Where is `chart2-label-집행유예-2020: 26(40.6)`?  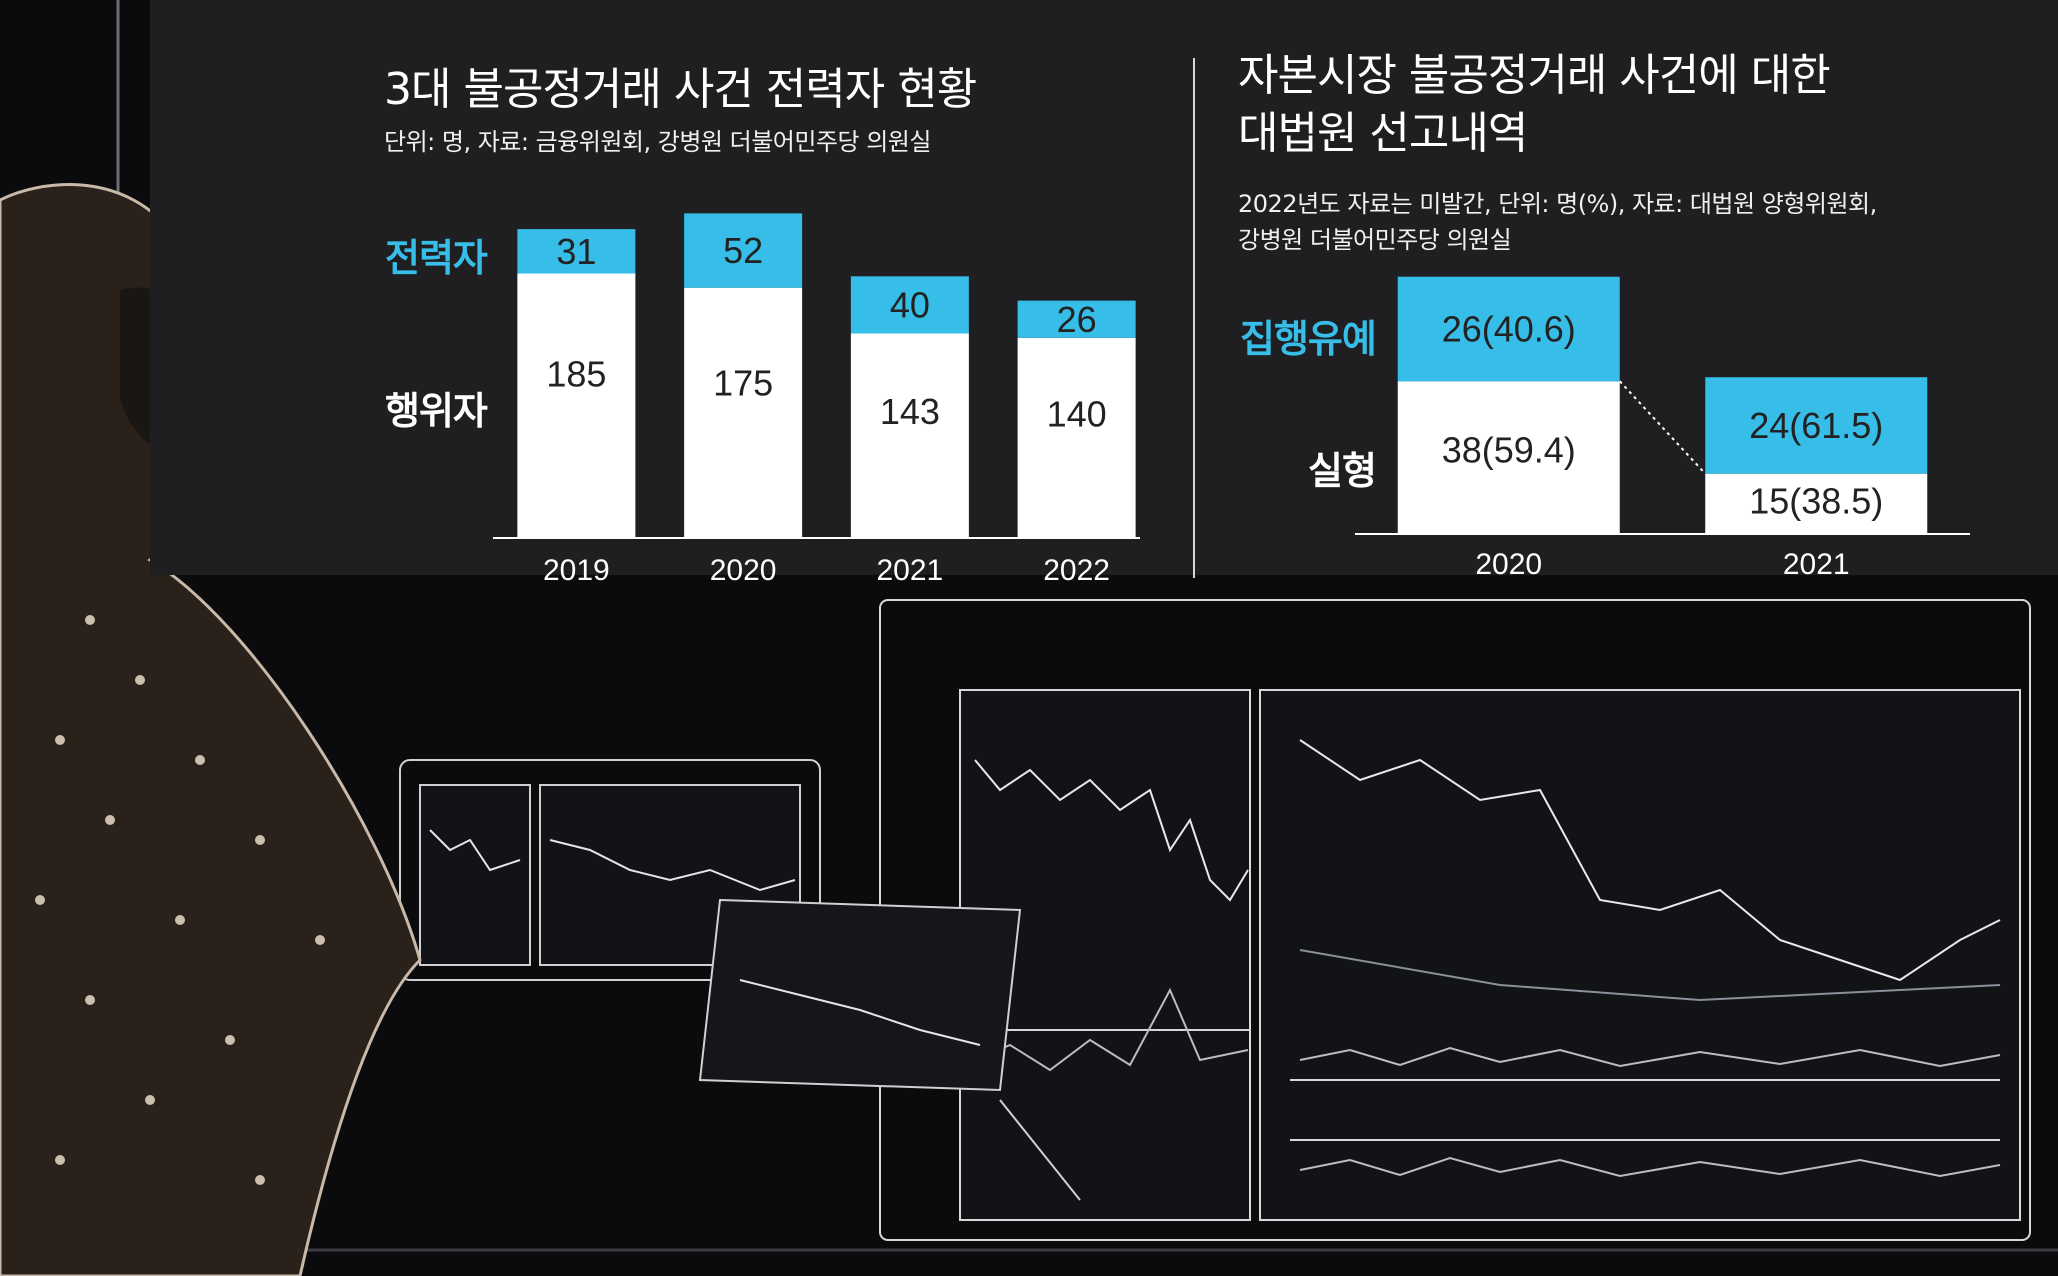
chart2-label-집행유예-2020: 26(40.6) is located at coordinates (1509, 329).